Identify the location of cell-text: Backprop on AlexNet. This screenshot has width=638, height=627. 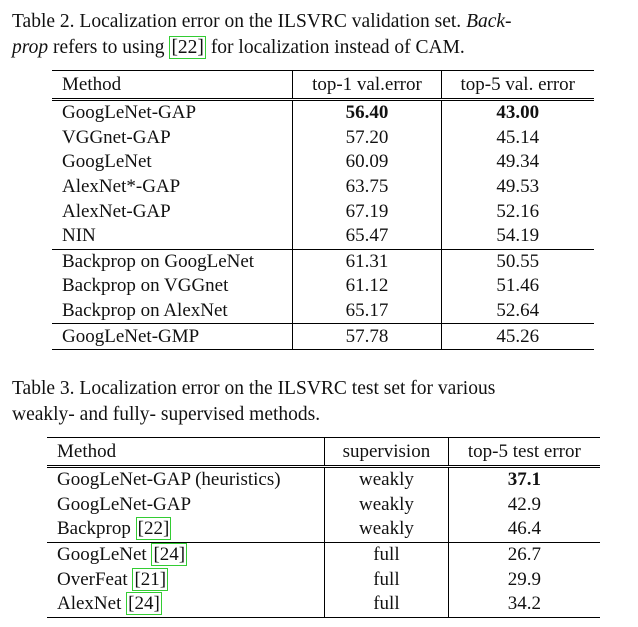
(145, 311).